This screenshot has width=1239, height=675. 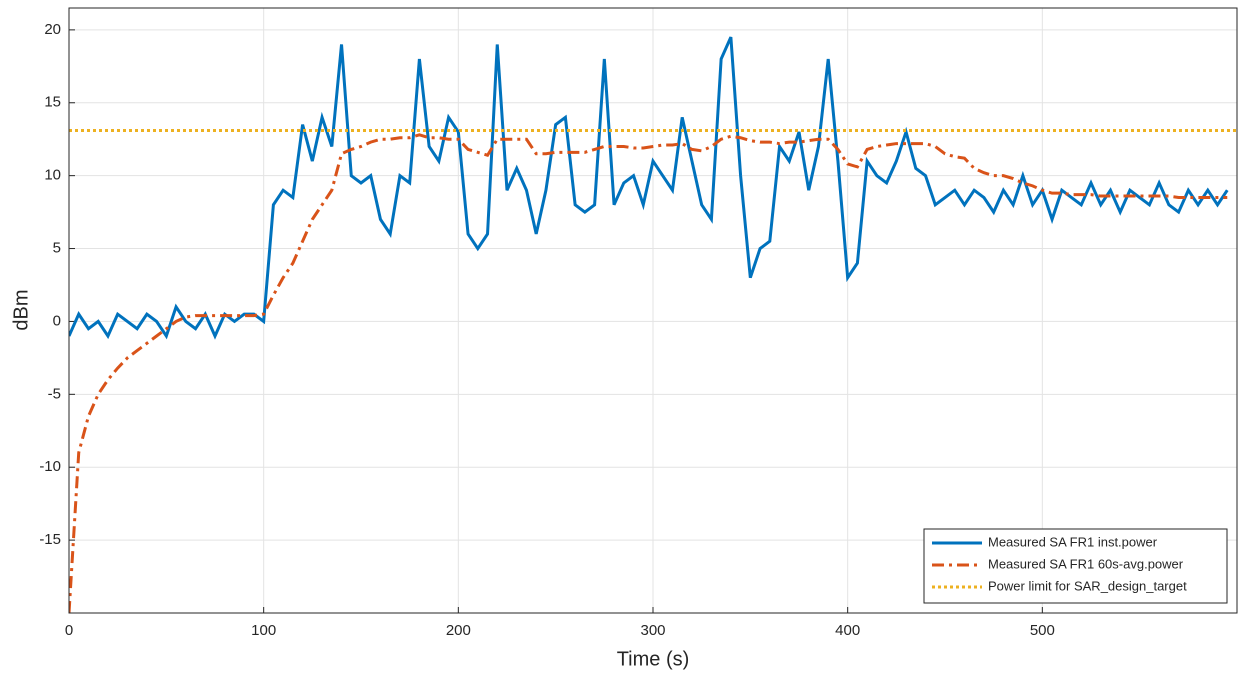 What do you see at coordinates (57, 320) in the screenshot?
I see `y-tick-label: 0` at bounding box center [57, 320].